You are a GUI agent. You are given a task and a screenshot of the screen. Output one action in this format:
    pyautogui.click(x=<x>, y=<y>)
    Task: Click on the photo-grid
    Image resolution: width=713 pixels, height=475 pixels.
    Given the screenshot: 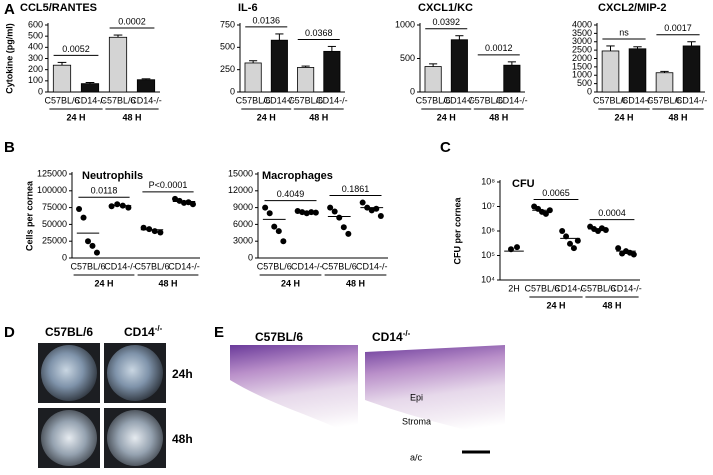 What is the action you would take?
    pyautogui.click(x=102, y=405)
    